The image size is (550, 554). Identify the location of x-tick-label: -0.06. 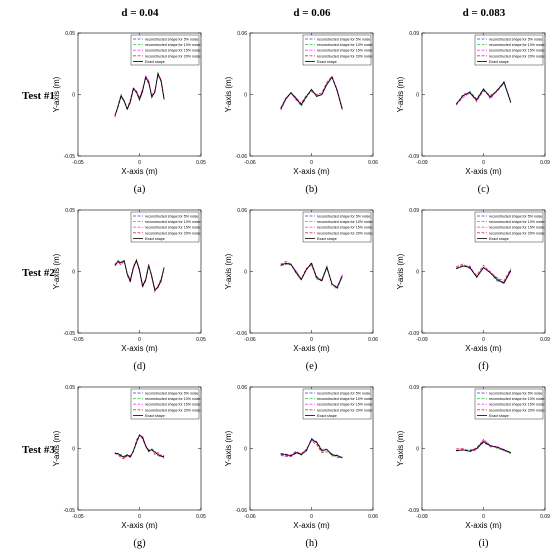
(250, 517).